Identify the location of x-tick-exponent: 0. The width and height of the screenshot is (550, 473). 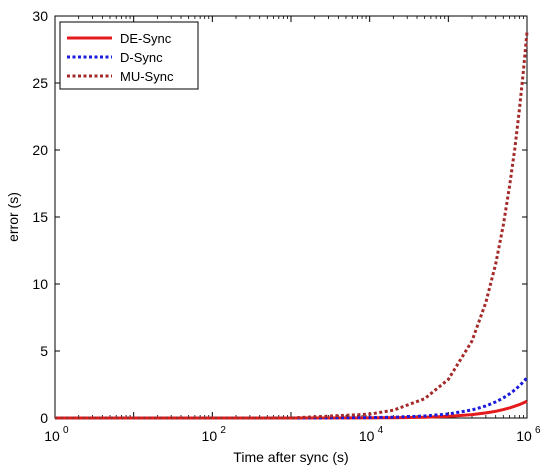
(66, 430).